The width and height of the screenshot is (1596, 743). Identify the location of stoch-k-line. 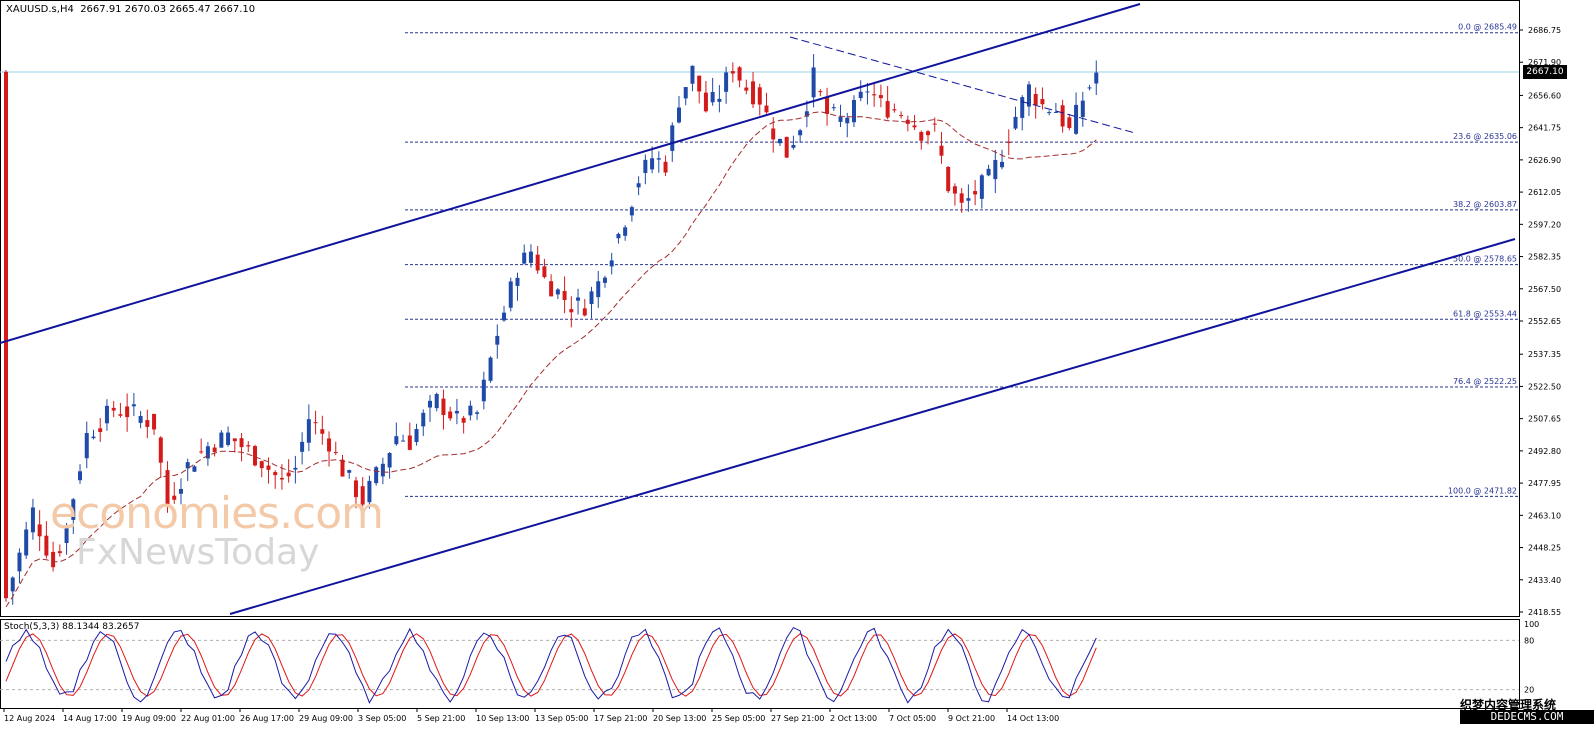
(551, 665).